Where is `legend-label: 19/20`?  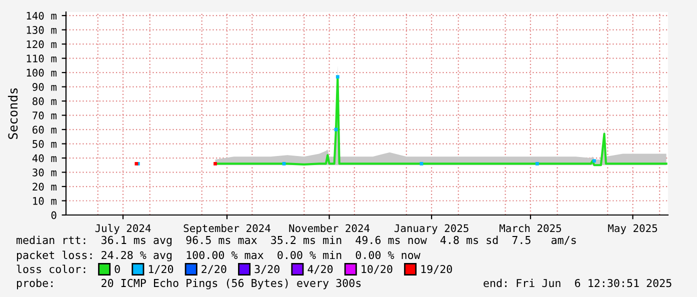 legend-label: 19/20 is located at coordinates (436, 269).